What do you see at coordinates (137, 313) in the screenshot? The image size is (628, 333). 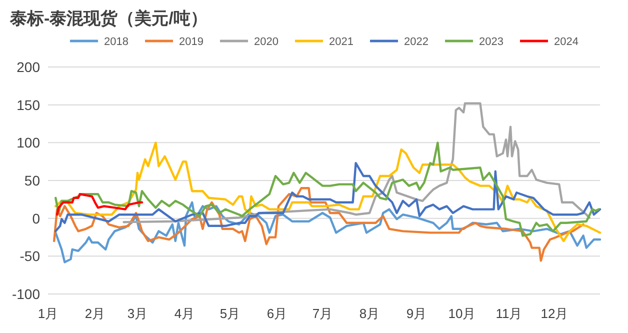 I see `x-tick-label: 3月` at bounding box center [137, 313].